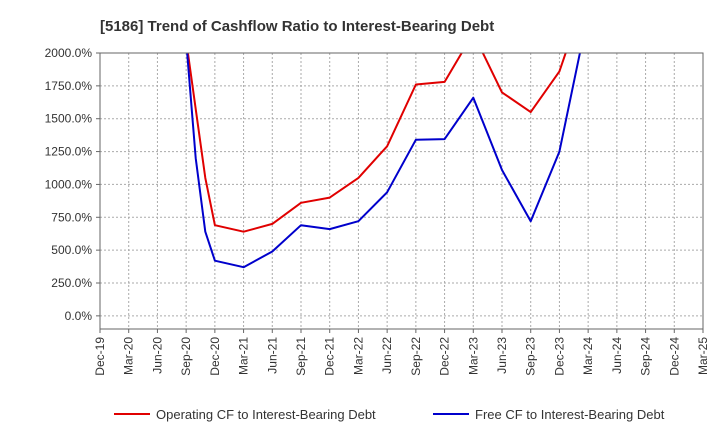 This screenshot has width=720, height=440. Describe the element at coordinates (559, 356) in the screenshot. I see `x-tick-label: Dec-23` at that location.